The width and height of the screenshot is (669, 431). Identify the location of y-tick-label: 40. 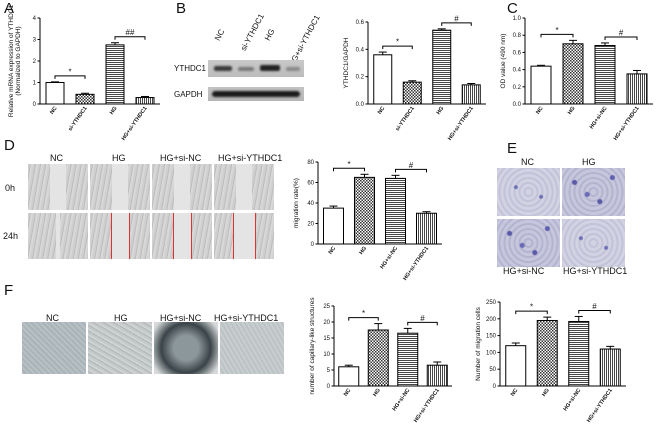
(310, 204).